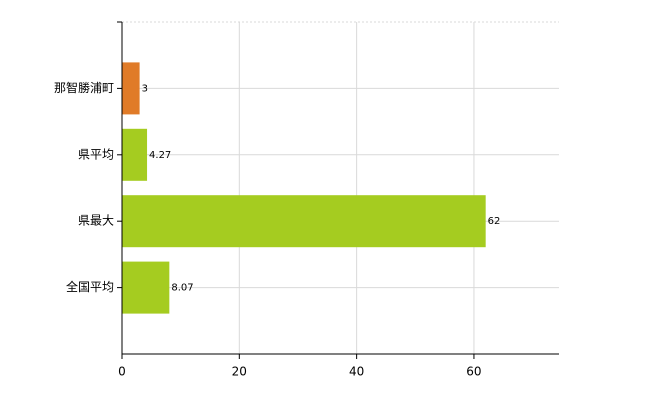 The image size is (650, 400). Describe the element at coordinates (239, 372) in the screenshot. I see `x-tick-label: 20` at that location.